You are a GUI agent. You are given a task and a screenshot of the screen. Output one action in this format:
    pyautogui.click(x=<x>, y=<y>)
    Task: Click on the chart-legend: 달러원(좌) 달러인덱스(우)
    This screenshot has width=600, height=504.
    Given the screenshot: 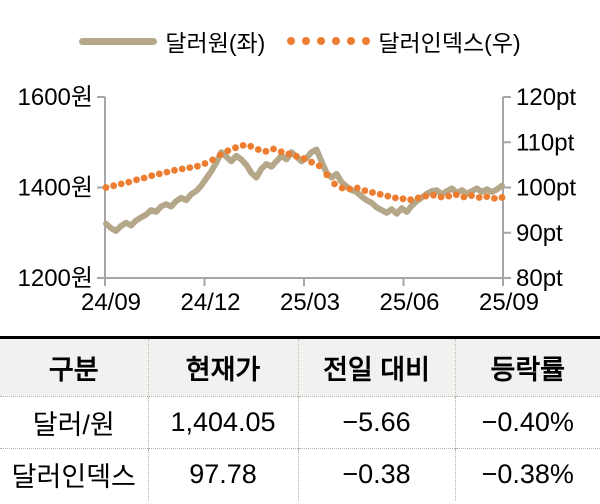 What is the action you would take?
    pyautogui.click(x=300, y=41)
    